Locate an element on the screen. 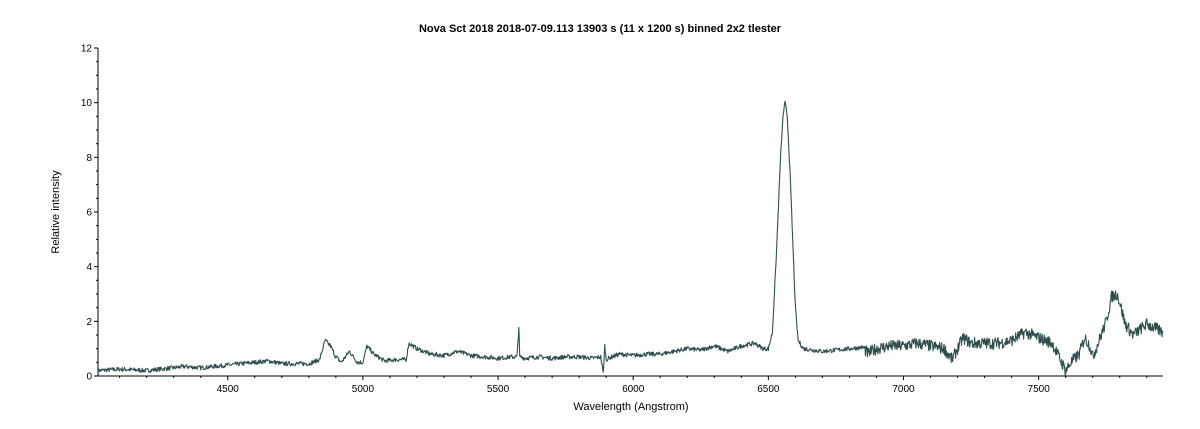 The height and width of the screenshot is (429, 1200). x-tick-label: 7000 is located at coordinates (903, 389).